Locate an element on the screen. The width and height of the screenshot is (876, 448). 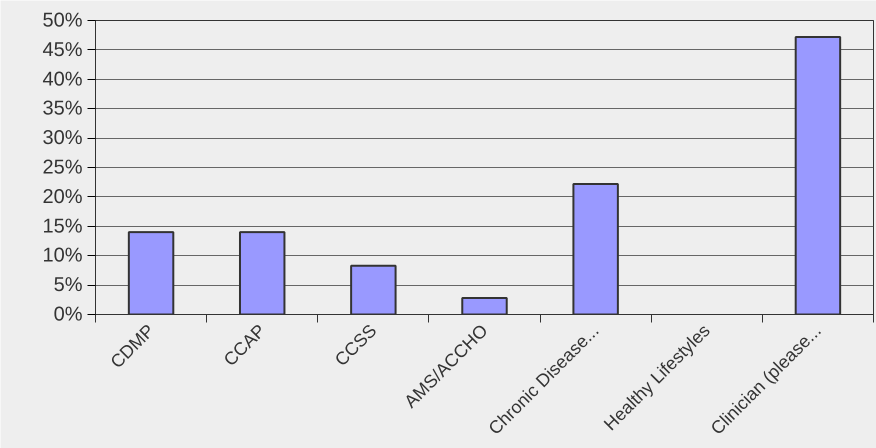
y-tick-label: 50% is located at coordinates (62, 21).